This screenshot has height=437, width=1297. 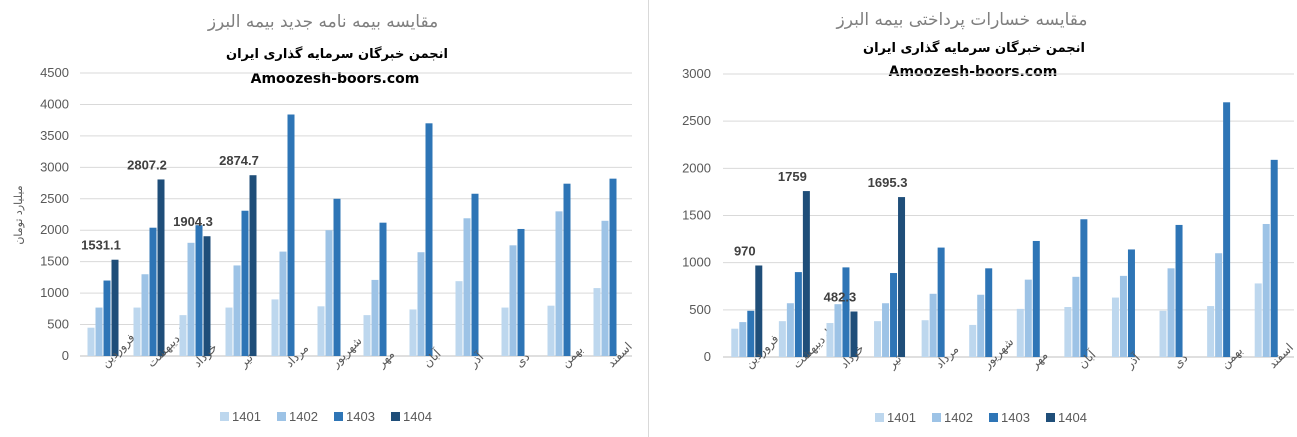 I want to click on data-label: 1531.1, so click(x=101, y=245).